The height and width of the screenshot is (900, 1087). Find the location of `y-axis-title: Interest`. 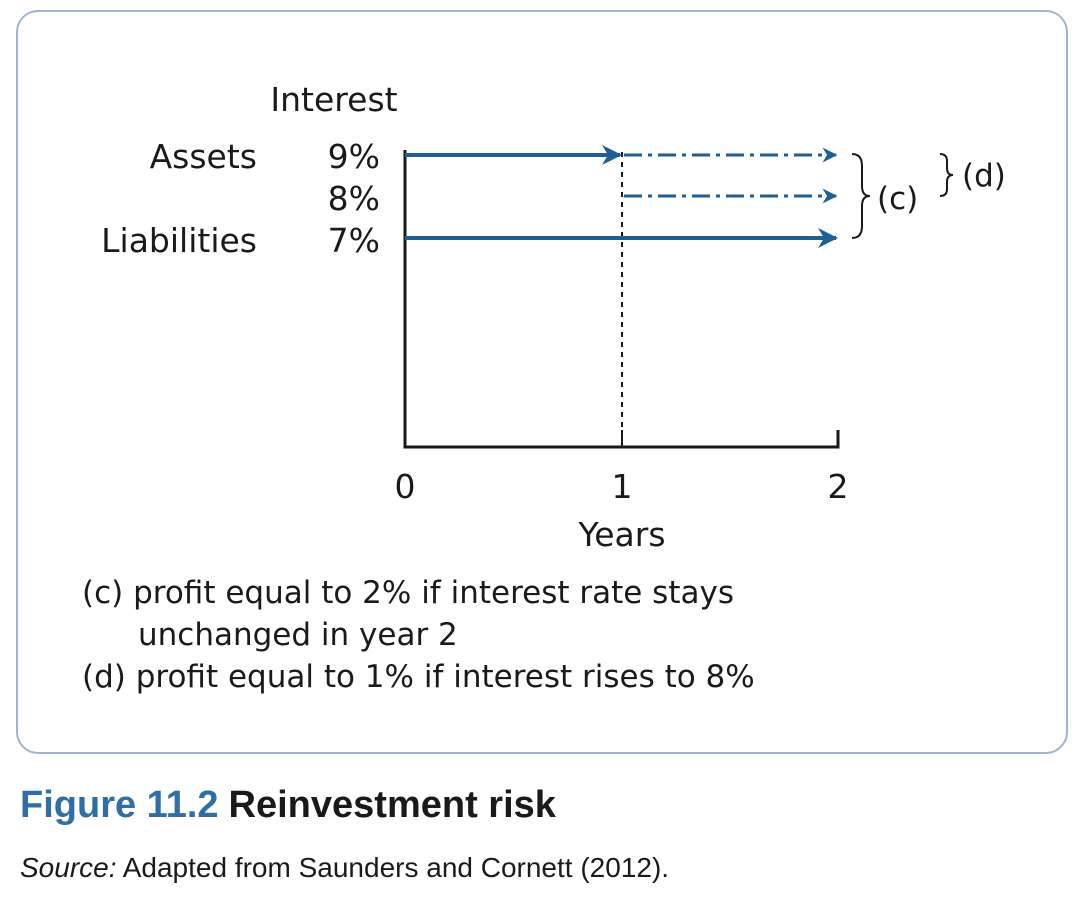

y-axis-title: Interest is located at coordinates (333, 99).